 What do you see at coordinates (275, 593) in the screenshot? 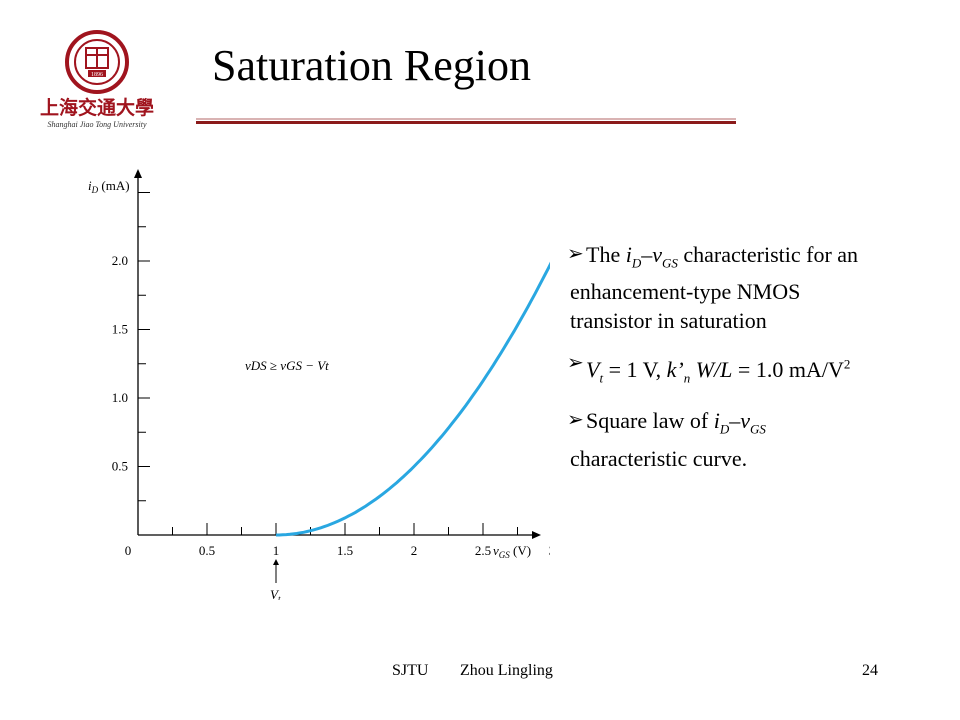
I see `vt-label: Vt` at bounding box center [275, 593].